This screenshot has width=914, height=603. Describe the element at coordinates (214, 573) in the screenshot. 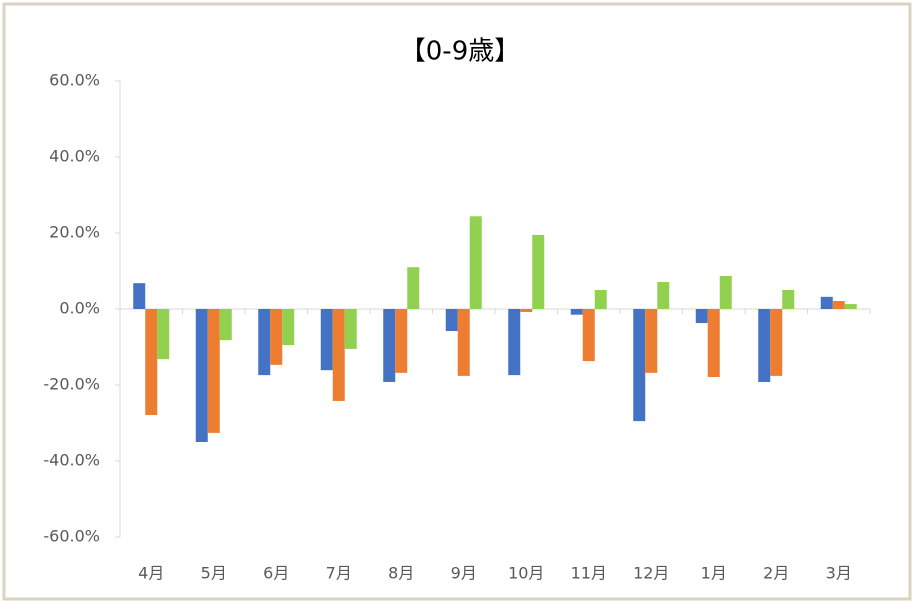

I see `x-tick-label: 5月` at that location.